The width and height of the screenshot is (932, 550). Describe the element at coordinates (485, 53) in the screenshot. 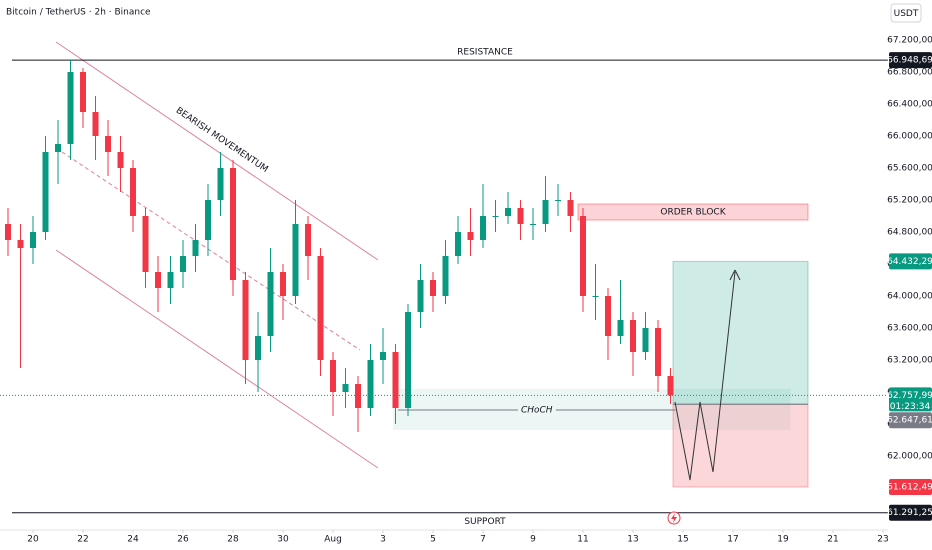

I see `level-name: RESISTANCE` at that location.